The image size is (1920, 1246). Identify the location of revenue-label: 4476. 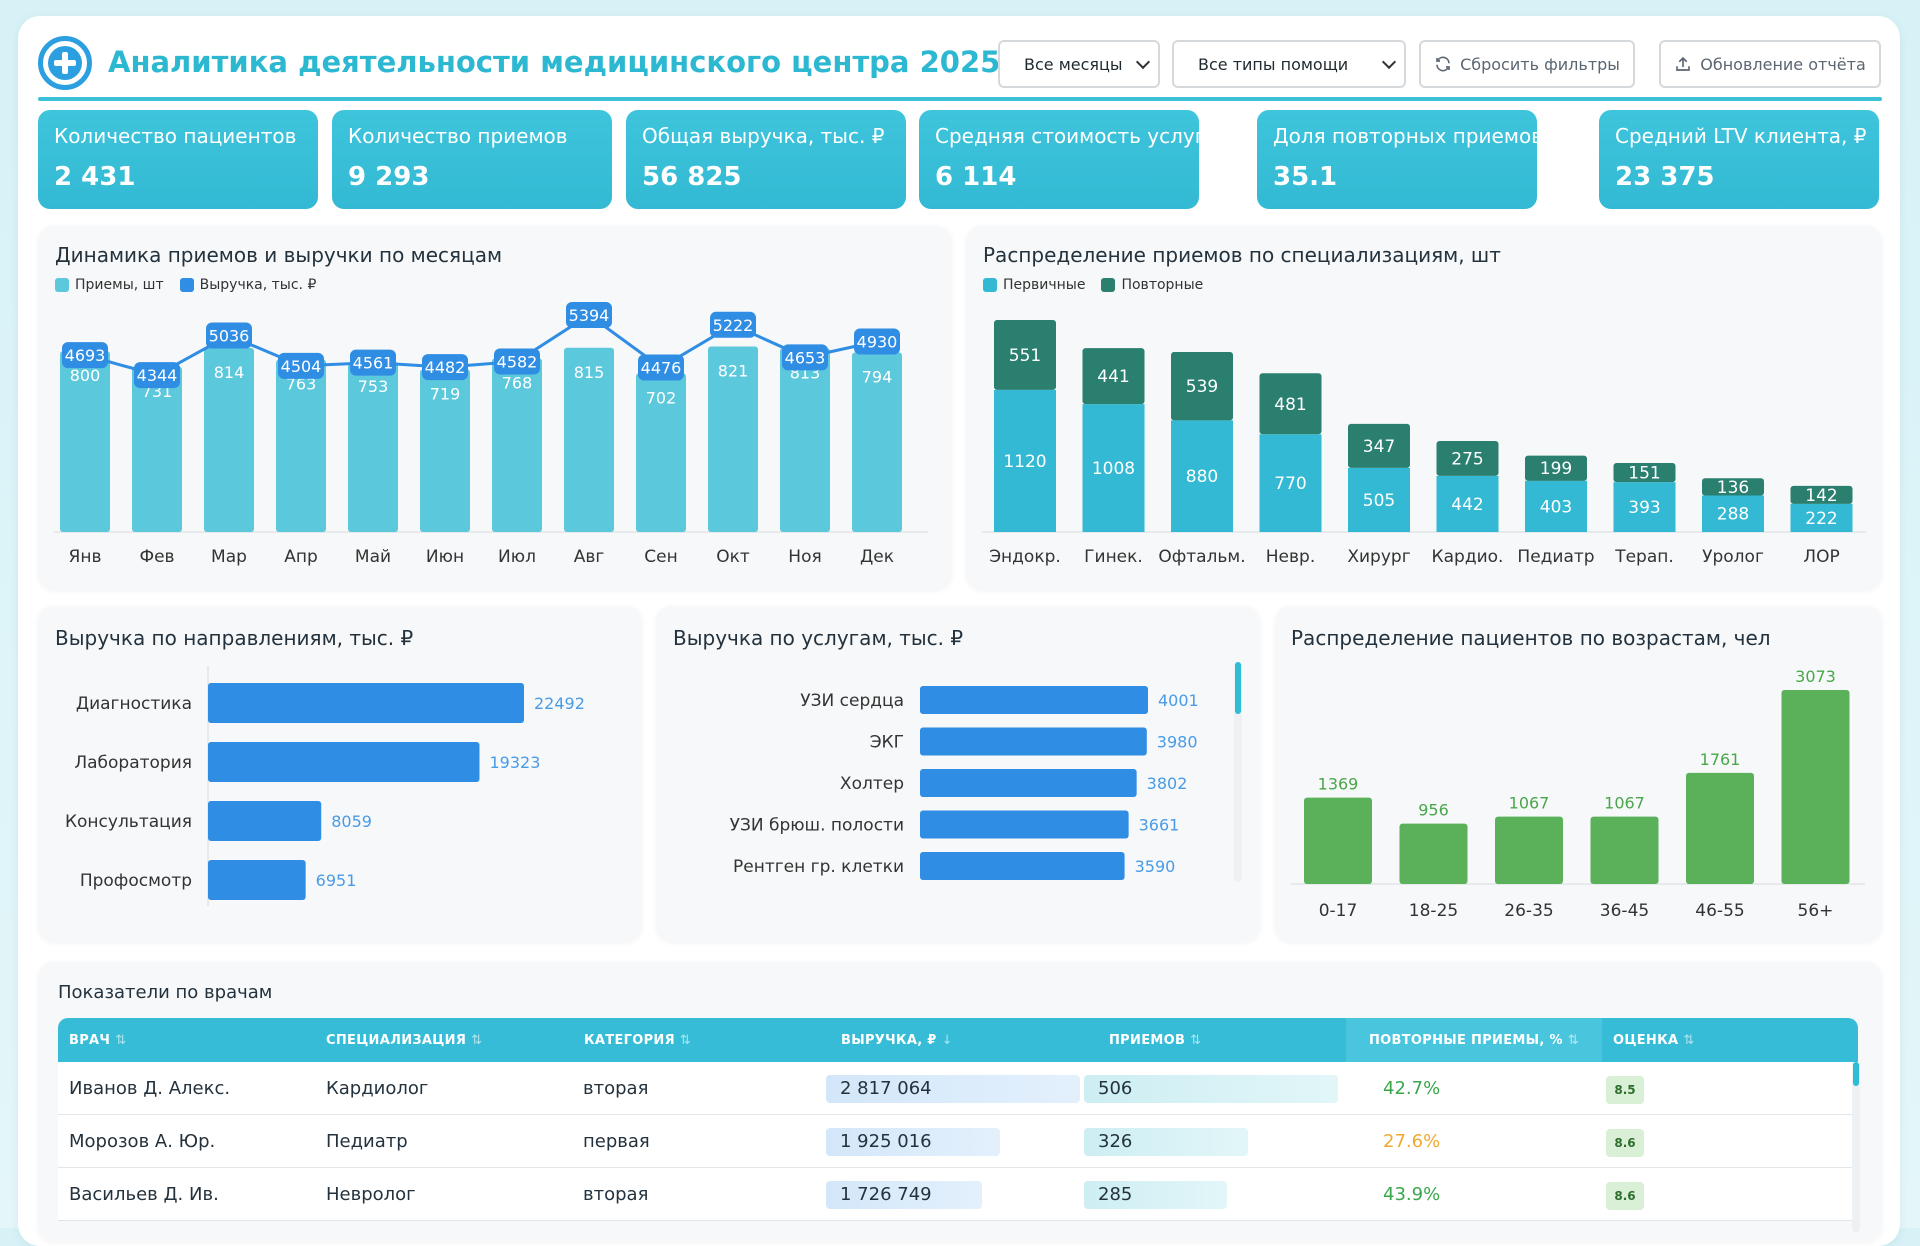
(661, 368).